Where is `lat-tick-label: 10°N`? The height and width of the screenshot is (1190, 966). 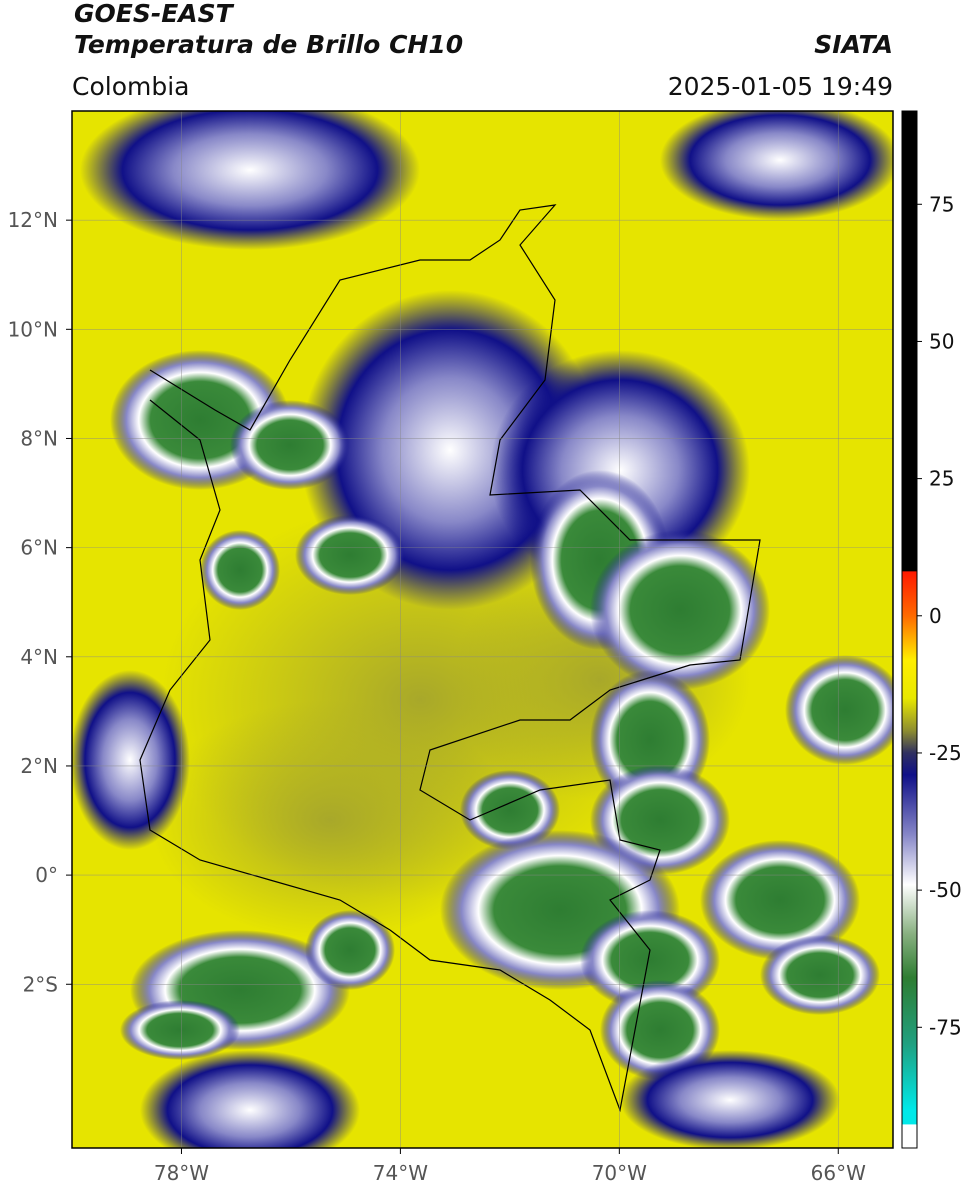 lat-tick-label: 10°N is located at coordinates (33, 329).